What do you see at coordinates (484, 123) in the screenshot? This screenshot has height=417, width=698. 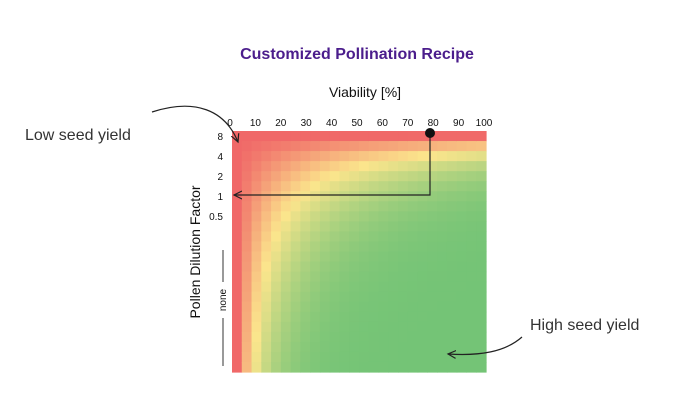 I see `x-tick-label: 100` at bounding box center [484, 123].